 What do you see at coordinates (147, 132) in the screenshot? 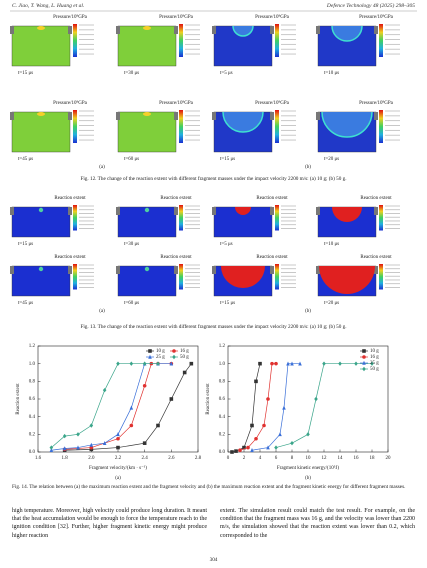
I see `sim-panel` at bounding box center [147, 132].